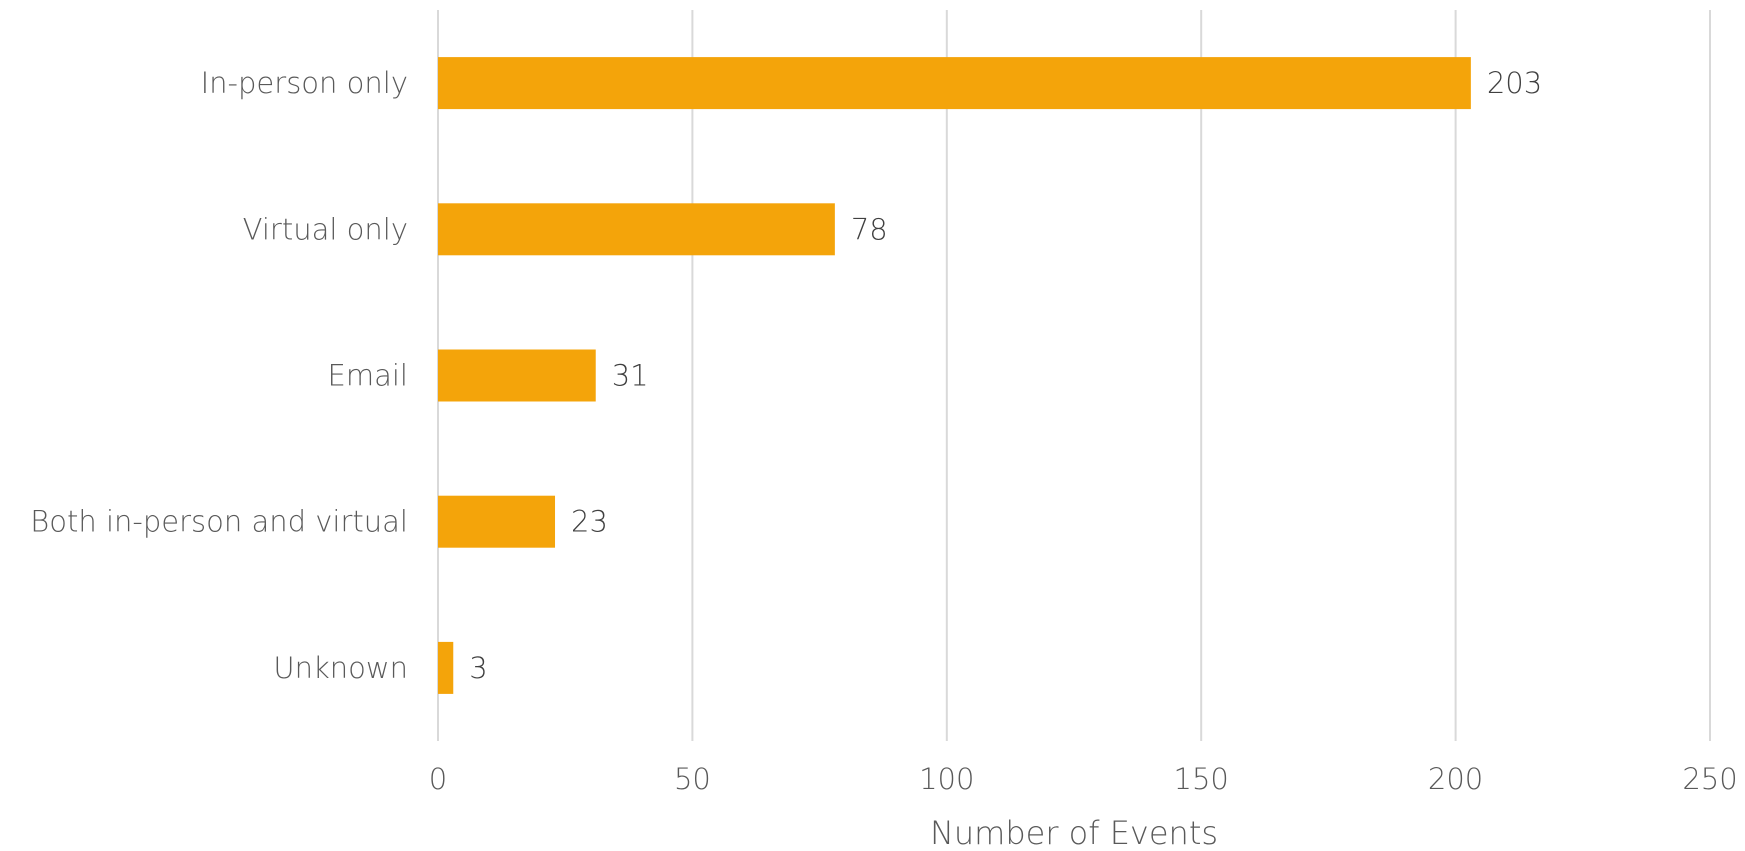 The height and width of the screenshot is (851, 1745). Describe the element at coordinates (1201, 779) in the screenshot. I see `x-tick-label: 150` at that location.